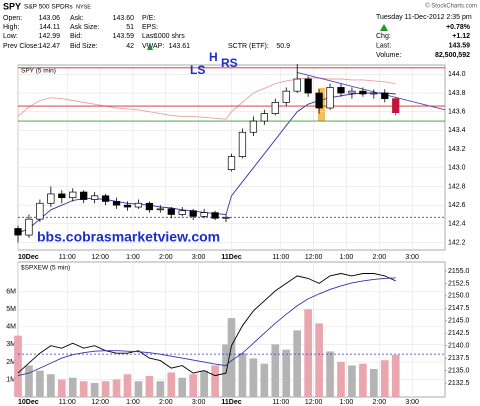  What do you see at coordinates (180, 46) in the screenshot?
I see `quote-value: 143.61` at bounding box center [180, 46].